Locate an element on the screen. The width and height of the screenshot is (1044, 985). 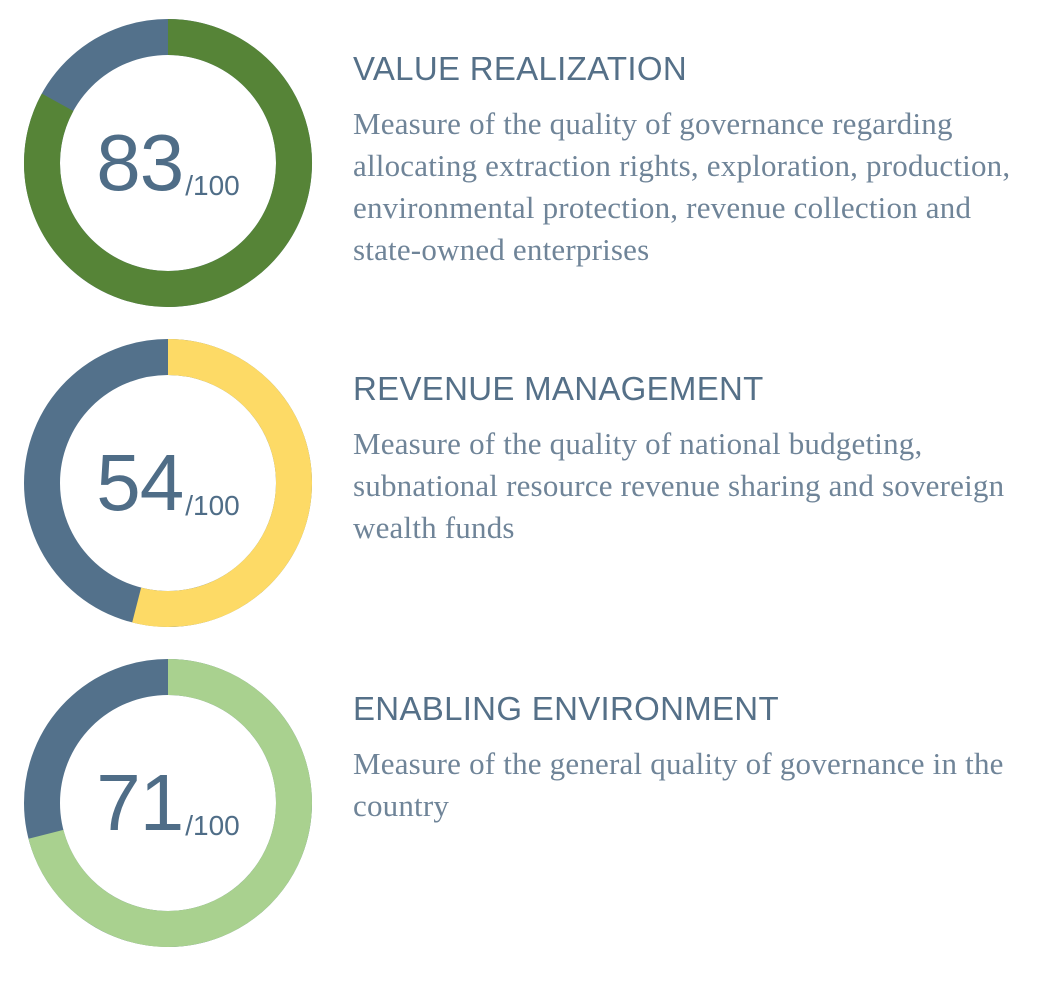
score-value: 83 is located at coordinates (140, 162).